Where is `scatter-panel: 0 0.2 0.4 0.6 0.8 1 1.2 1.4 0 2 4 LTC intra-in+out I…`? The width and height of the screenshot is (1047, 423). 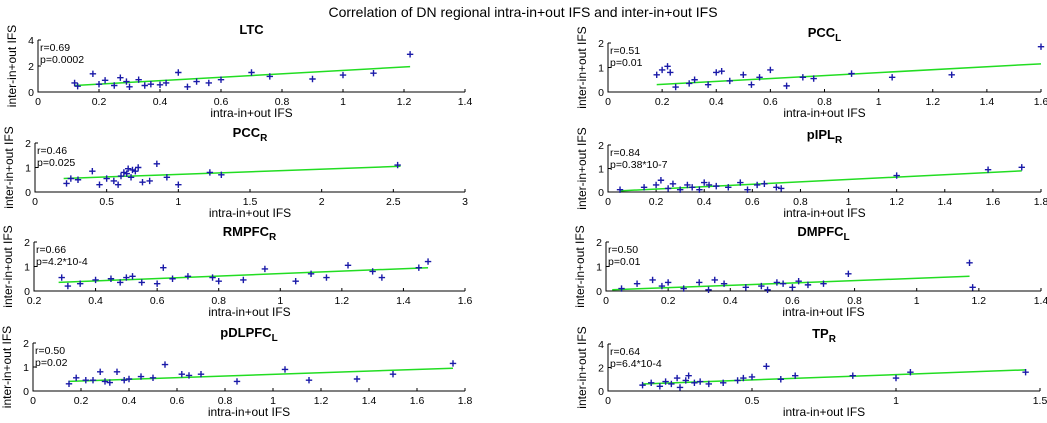
scatter-panel: 0 0.2 0.4 0.6 0.8 1 1.2 1.4 0 2 4 LTC intra-in+out I… is located at coordinates (238, 71).